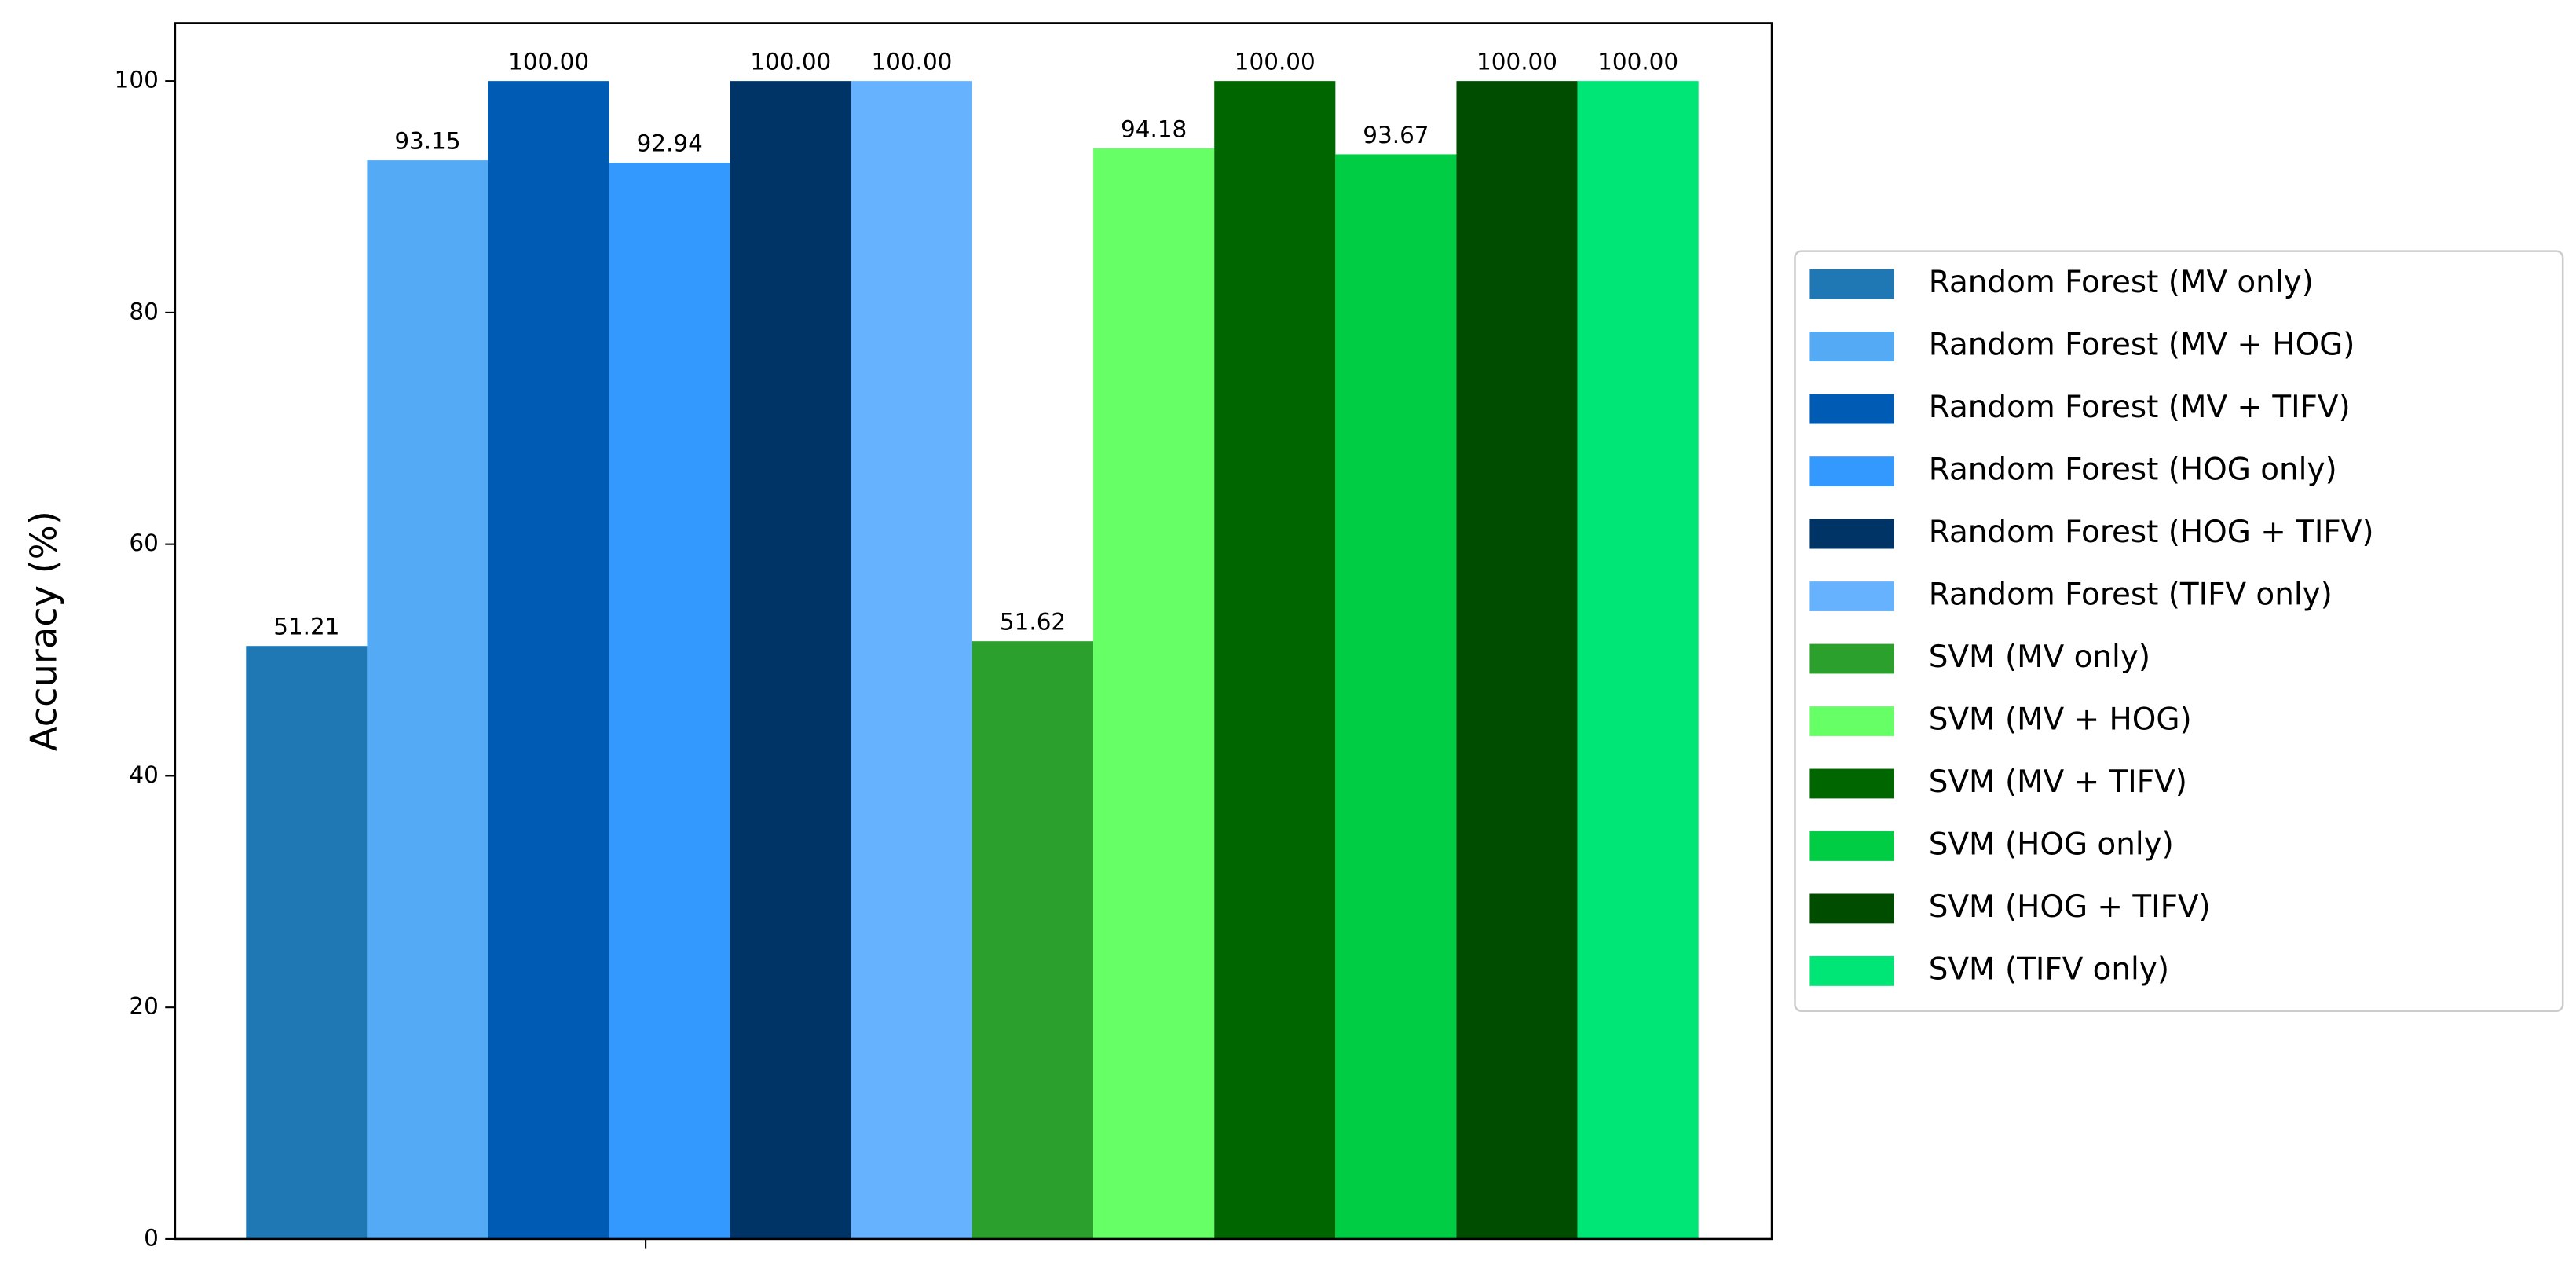  I want to click on value-label: 93.67, so click(1396, 135).